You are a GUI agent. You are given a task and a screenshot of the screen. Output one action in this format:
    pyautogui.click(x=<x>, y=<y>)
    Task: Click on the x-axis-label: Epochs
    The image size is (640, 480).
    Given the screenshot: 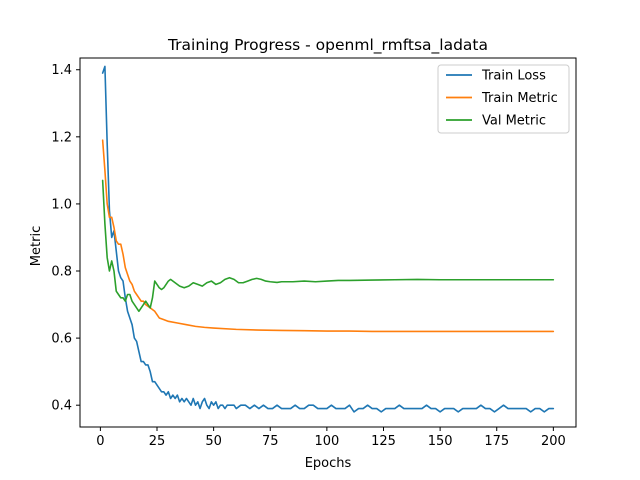 What is the action you would take?
    pyautogui.click(x=328, y=463)
    